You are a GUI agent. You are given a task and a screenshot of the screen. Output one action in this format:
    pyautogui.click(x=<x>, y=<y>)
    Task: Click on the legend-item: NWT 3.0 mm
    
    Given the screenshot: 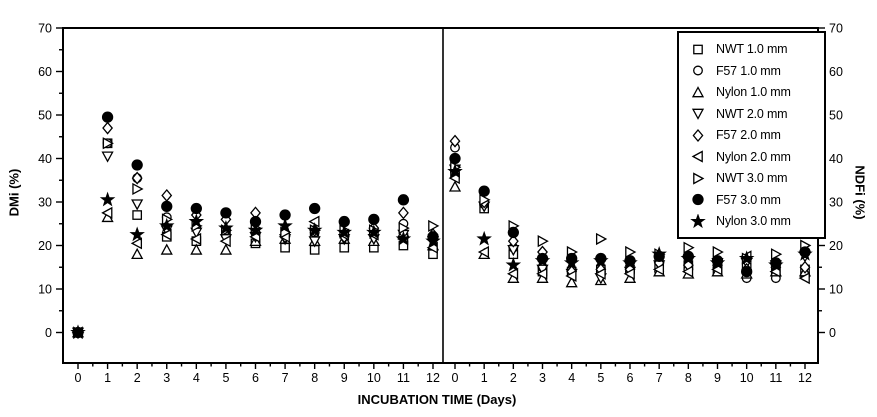 What is the action you would take?
    pyautogui.click(x=755, y=178)
    